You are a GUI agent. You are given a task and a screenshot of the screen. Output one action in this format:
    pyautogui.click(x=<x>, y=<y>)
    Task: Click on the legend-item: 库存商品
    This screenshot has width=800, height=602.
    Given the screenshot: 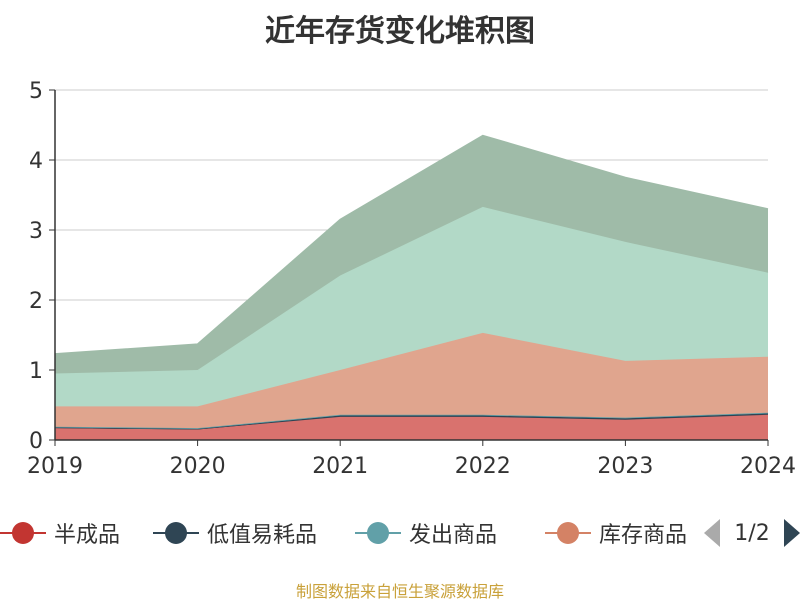 What is the action you would take?
    pyautogui.click(x=616, y=533)
    